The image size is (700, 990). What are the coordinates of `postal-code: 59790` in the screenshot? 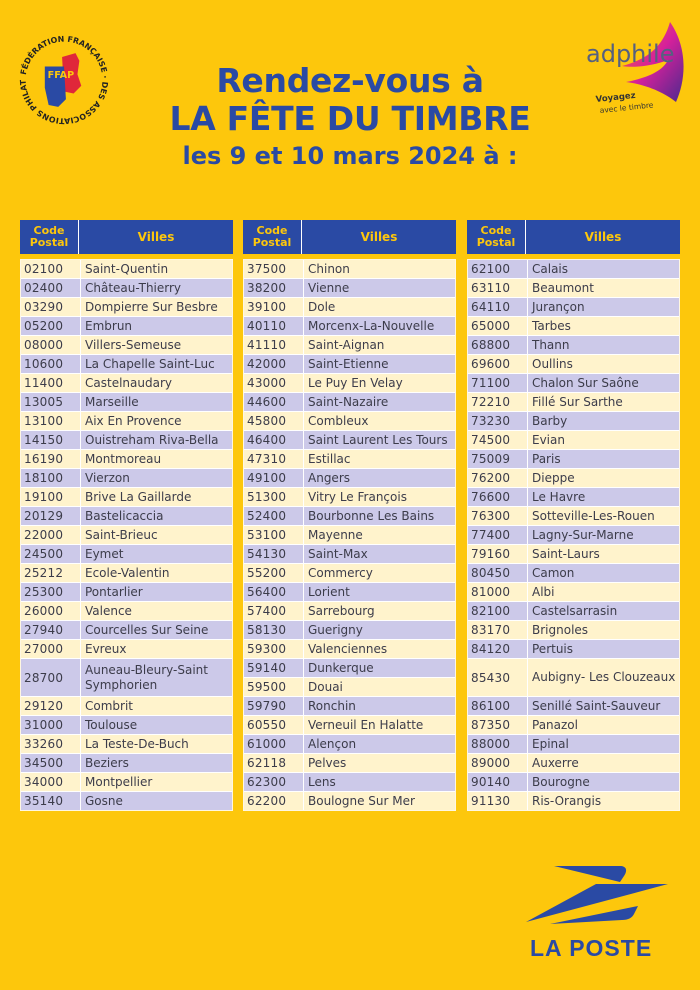 It's located at (274, 706).